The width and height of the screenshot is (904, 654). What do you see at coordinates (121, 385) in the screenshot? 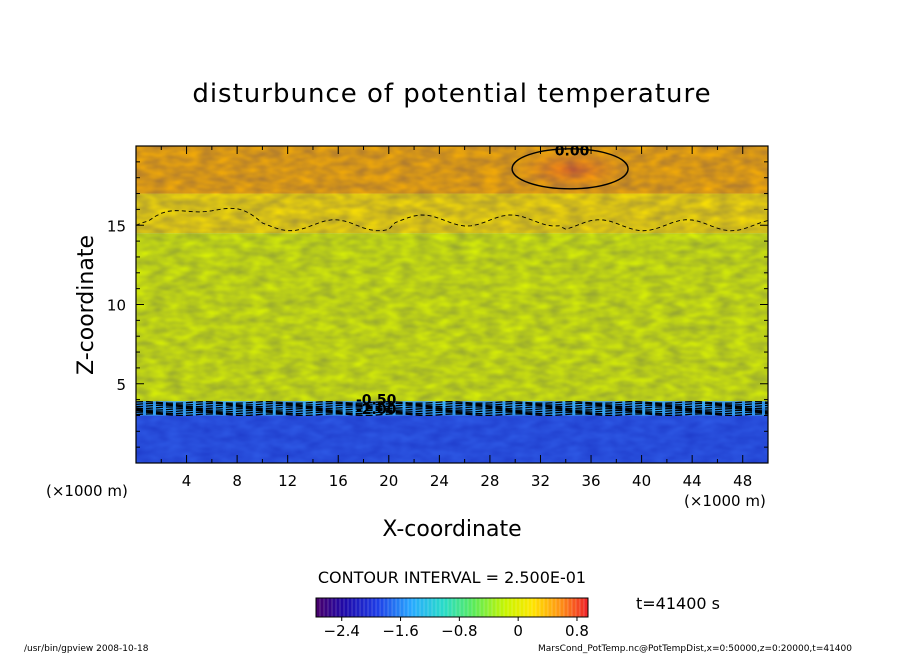
I see `y-tick-label: 5` at bounding box center [121, 385].